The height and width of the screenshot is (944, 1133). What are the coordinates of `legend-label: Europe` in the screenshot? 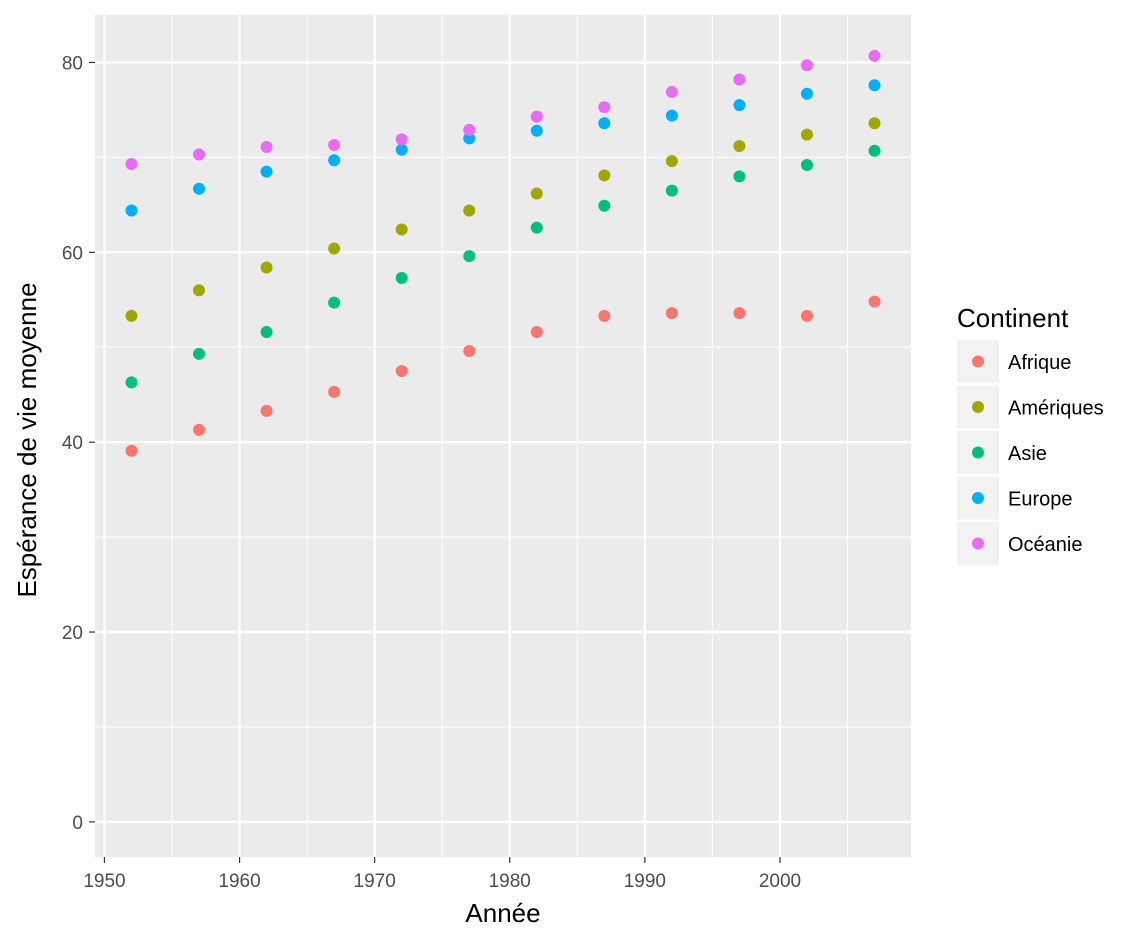 It's located at (1040, 500).